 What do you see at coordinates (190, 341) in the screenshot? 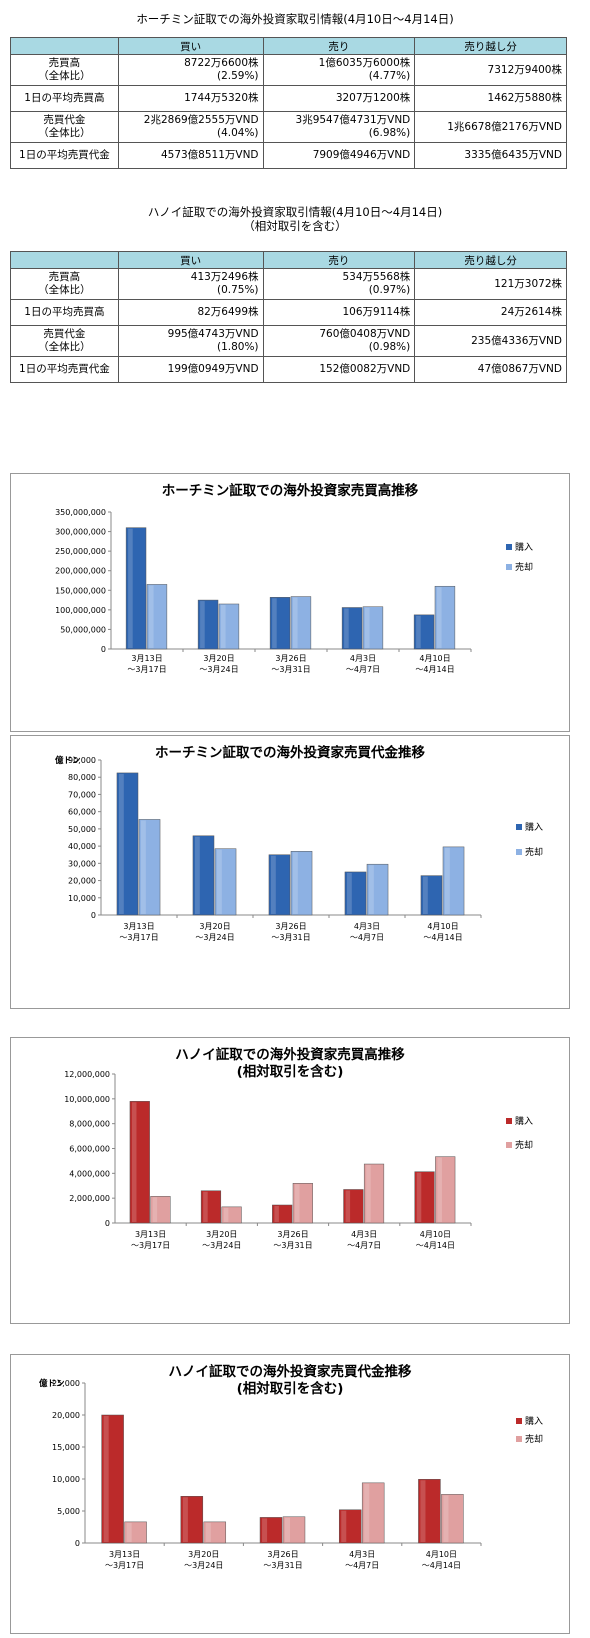
I see `buy-cell: 995億4743万VND (1.80%)` at bounding box center [190, 341].